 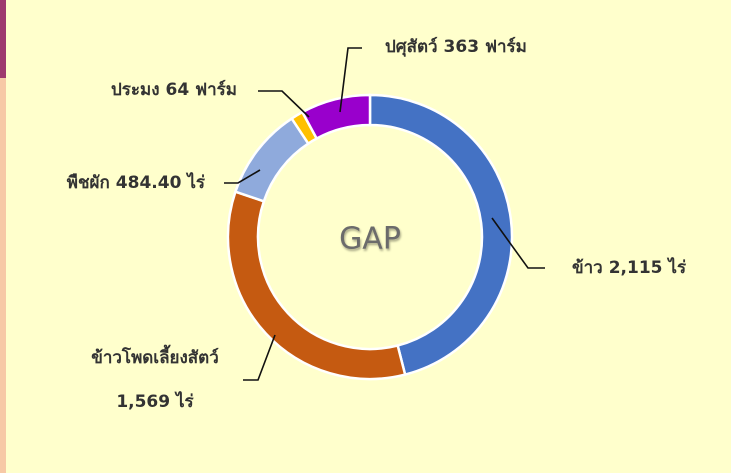 I want to click on label-category: ข้าว, so click(x=587, y=268).